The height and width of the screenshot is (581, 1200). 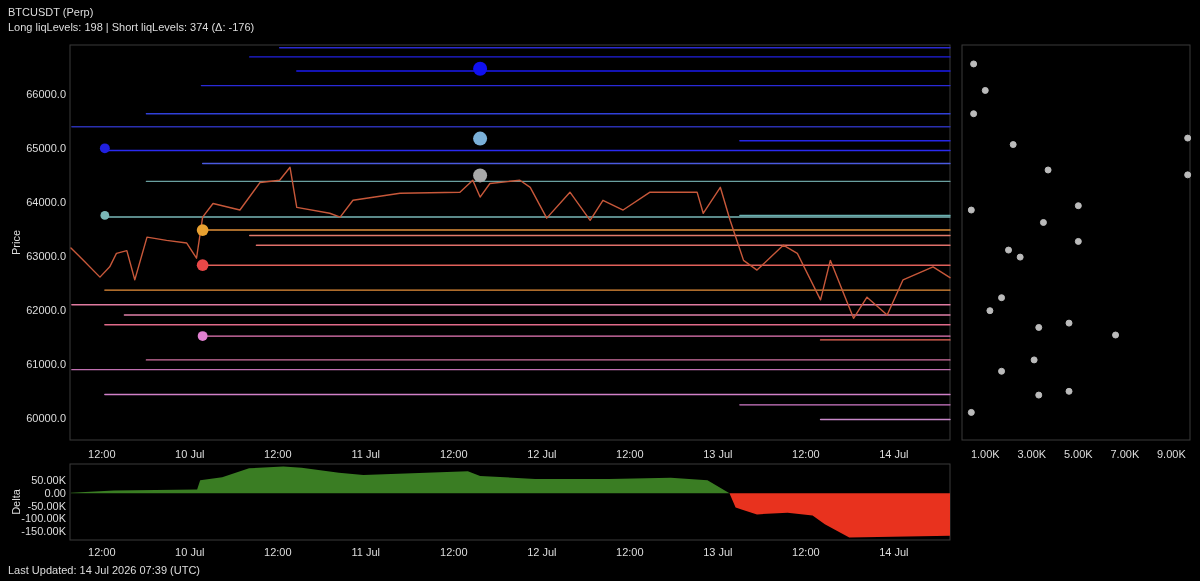 What do you see at coordinates (104, 570) in the screenshot?
I see `text: Last Updated: 14 Jul 2026 07:39 (UTC)` at bounding box center [104, 570].